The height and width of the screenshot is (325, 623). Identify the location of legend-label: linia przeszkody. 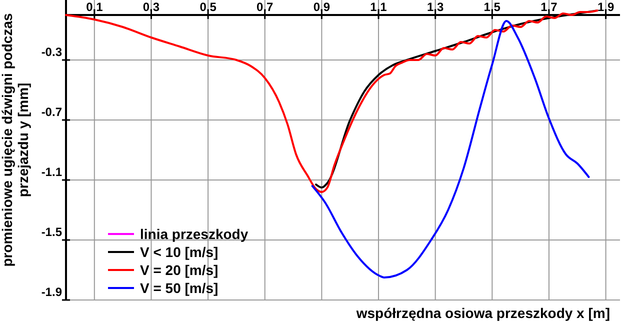
(194, 234).